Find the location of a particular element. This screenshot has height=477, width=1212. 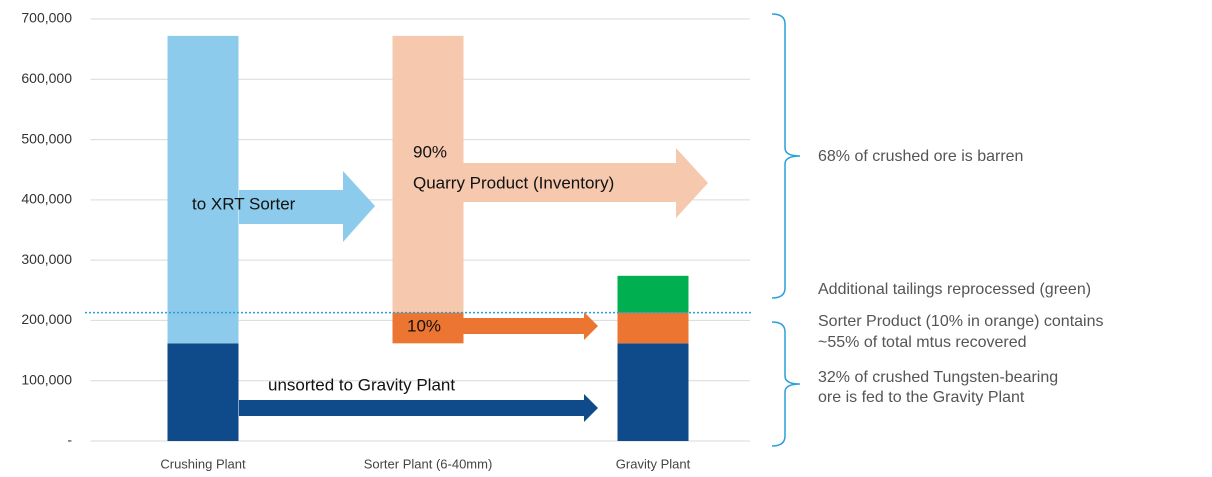

y-tick-label: - is located at coordinates (69, 440).